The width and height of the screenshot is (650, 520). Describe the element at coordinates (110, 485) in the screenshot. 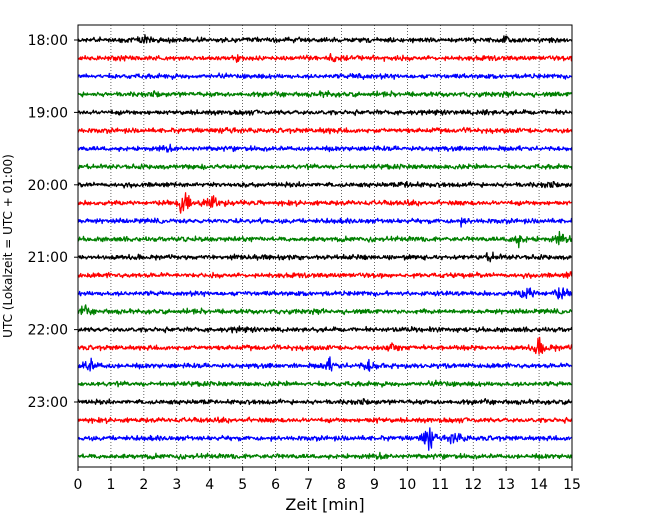

I see `x-tick-label-1: 1` at that location.